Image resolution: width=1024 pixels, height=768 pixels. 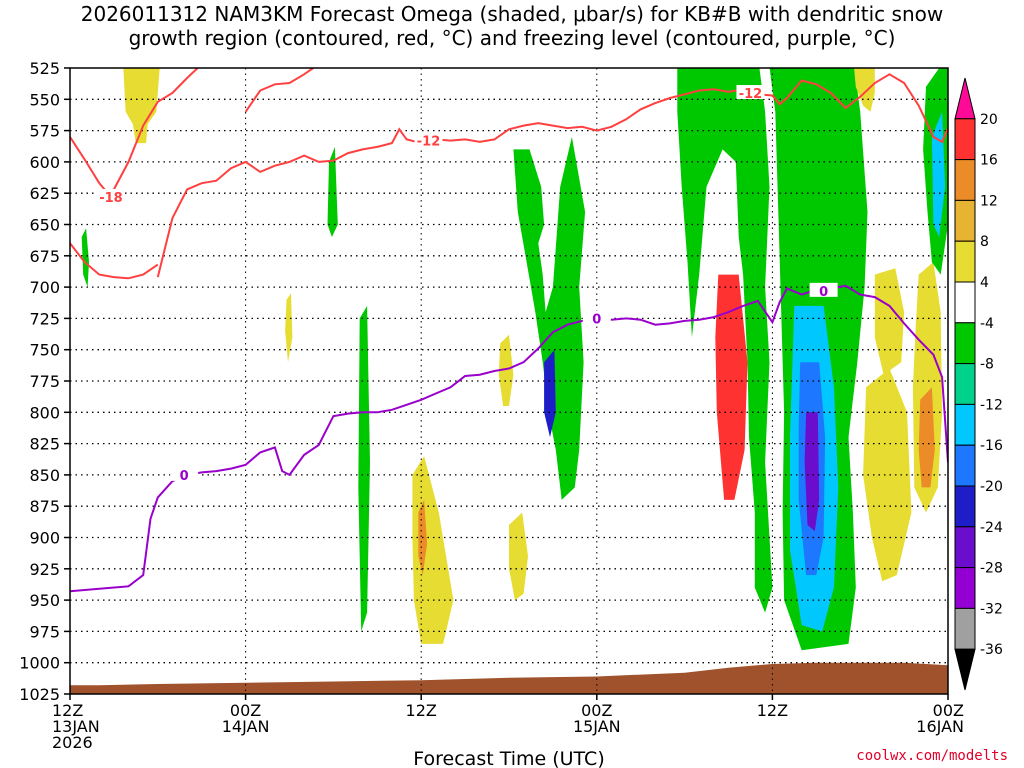 What do you see at coordinates (991, 609) in the screenshot?
I see `colorbar-label--32: -32` at bounding box center [991, 609].